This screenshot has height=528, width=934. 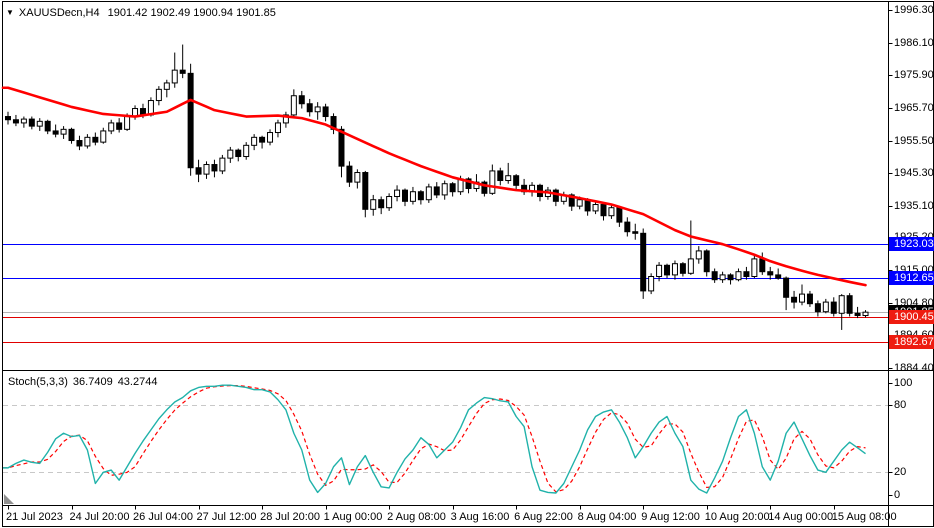 I want to click on price-axis-label: 1935.10, so click(x=914, y=205).